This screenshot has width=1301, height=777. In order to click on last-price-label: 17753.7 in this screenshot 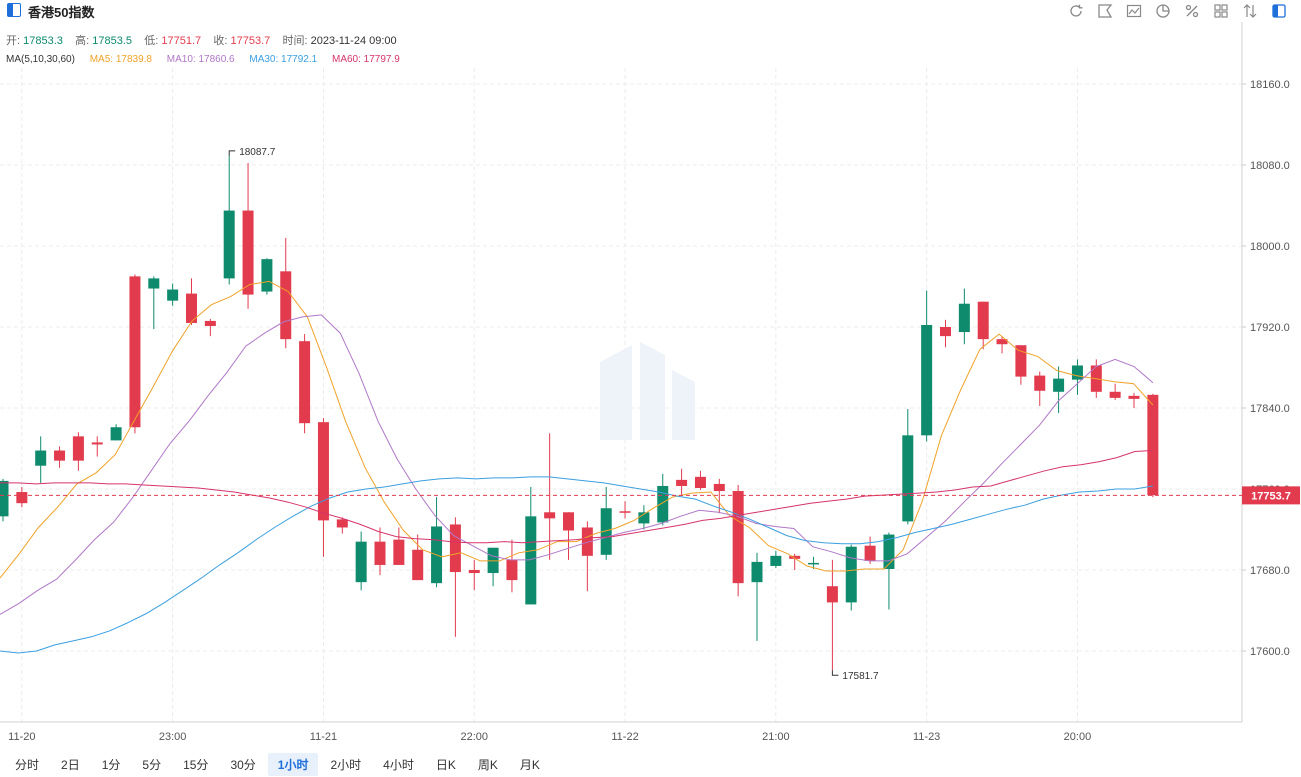, I will do `click(1271, 496)`.